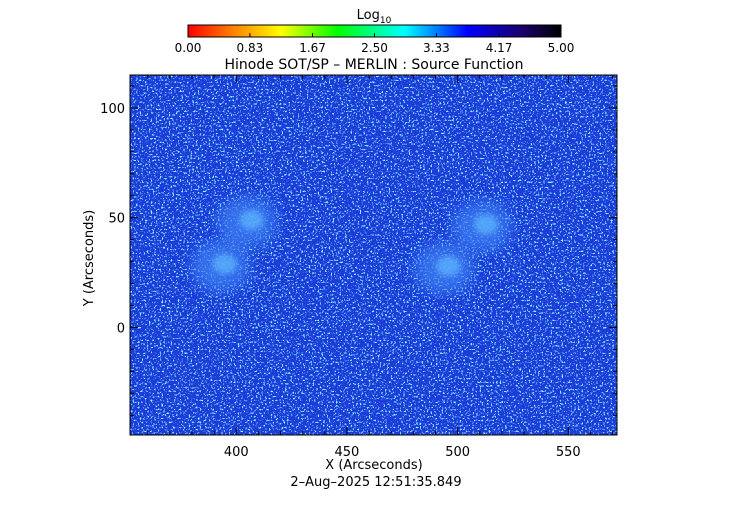  What do you see at coordinates (89, 258) in the screenshot?
I see `y-axis-label: Y (Arcseconds)` at bounding box center [89, 258].